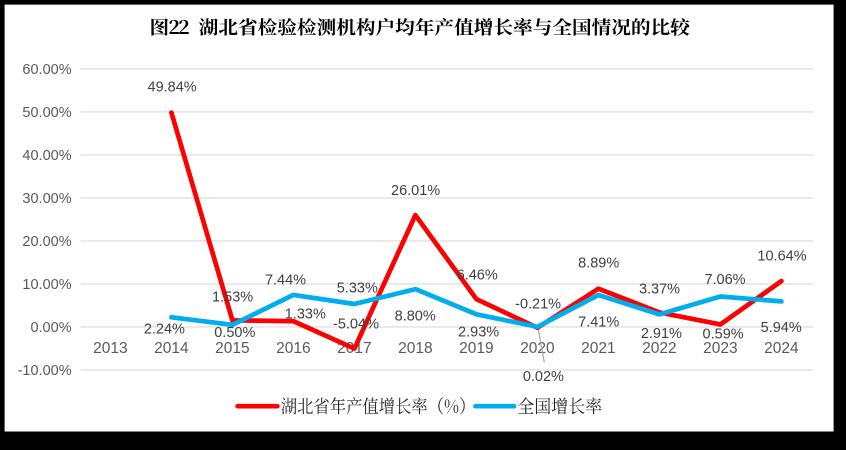 This screenshot has height=450, width=846. What do you see at coordinates (781, 328) in the screenshot?
I see `svg-text: 5.94%` at bounding box center [781, 328].